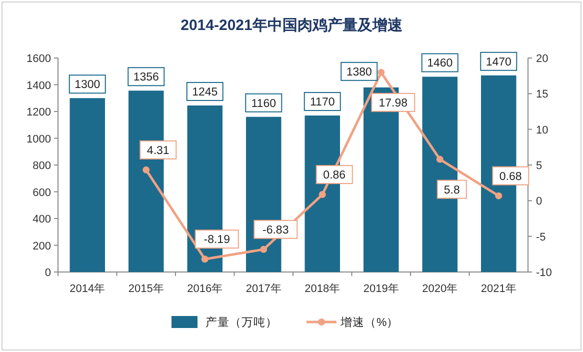 The height and width of the screenshot is (352, 583). I want to click on data-label: 1245, so click(205, 92).